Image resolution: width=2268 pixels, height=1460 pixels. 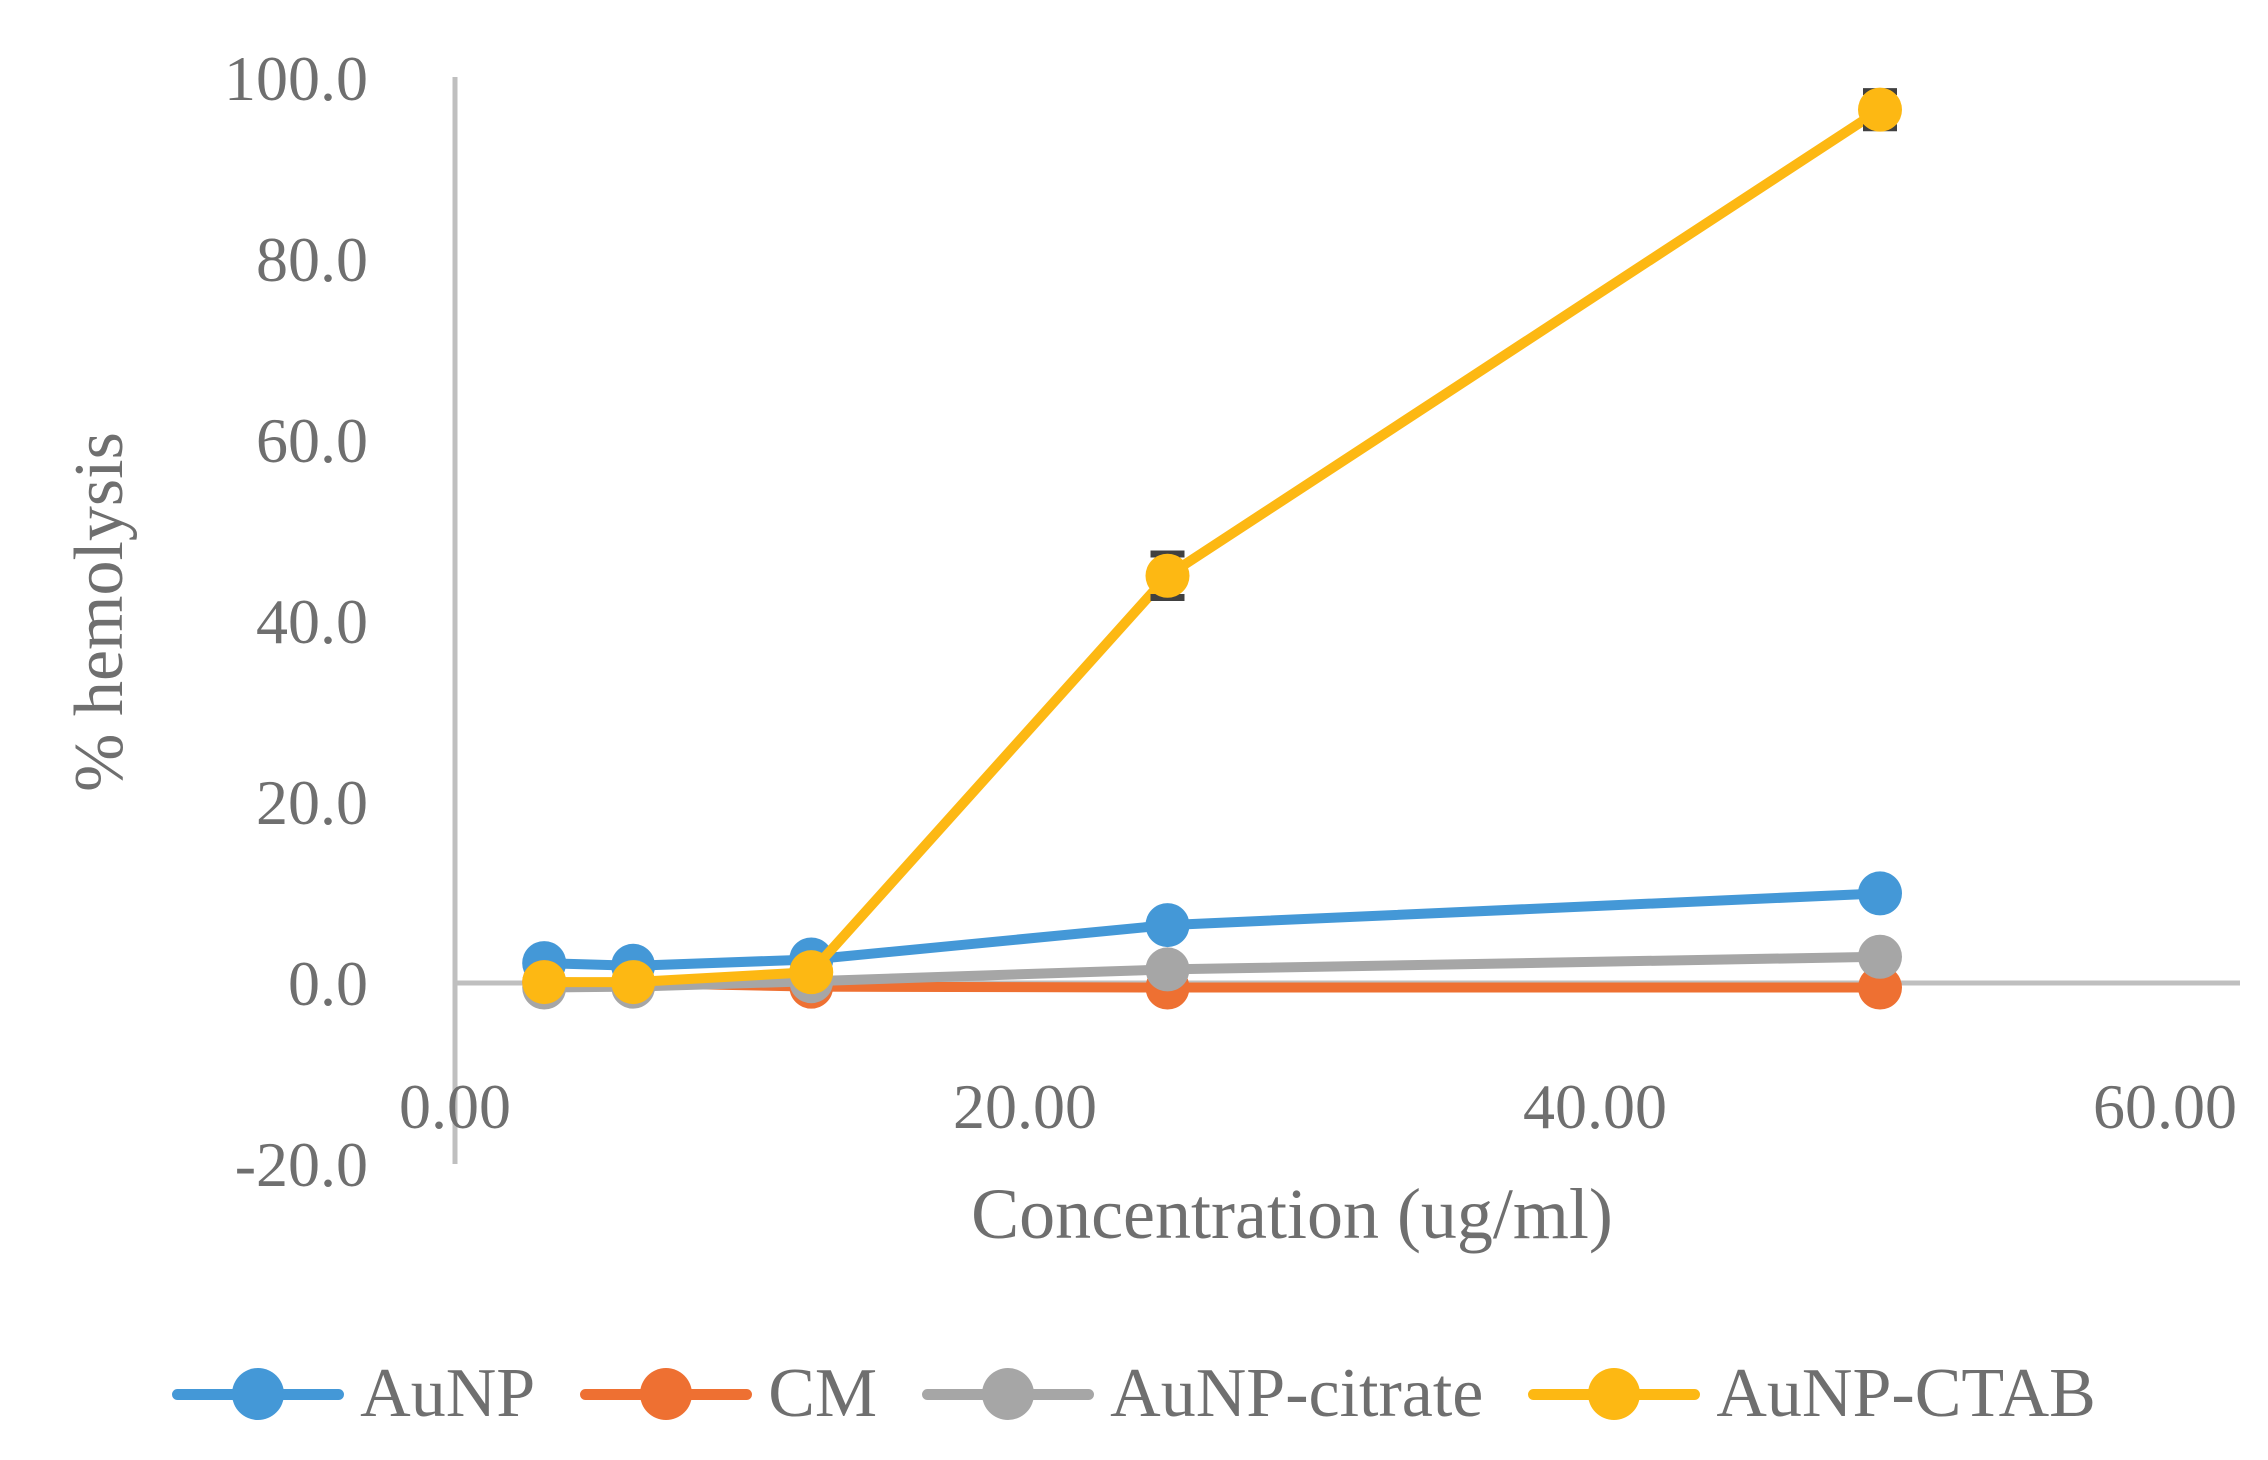 I want to click on legend-item-aunp-ctab: AuNP-CTAB, so click(x=1812, y=1393).